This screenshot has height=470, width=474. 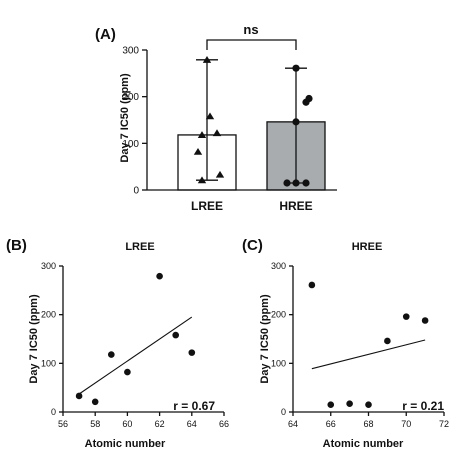 What do you see at coordinates (130, 51) in the screenshot?
I see `panel-a-y-tick-label: 300` at bounding box center [130, 51].